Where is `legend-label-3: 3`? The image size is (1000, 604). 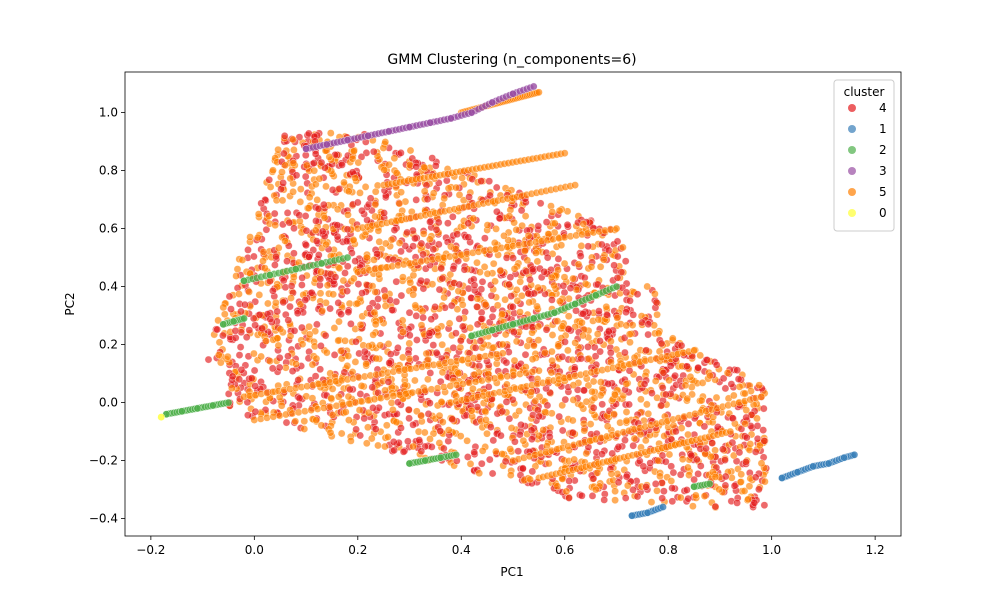
legend-label-3: 3 is located at coordinates (883, 171).